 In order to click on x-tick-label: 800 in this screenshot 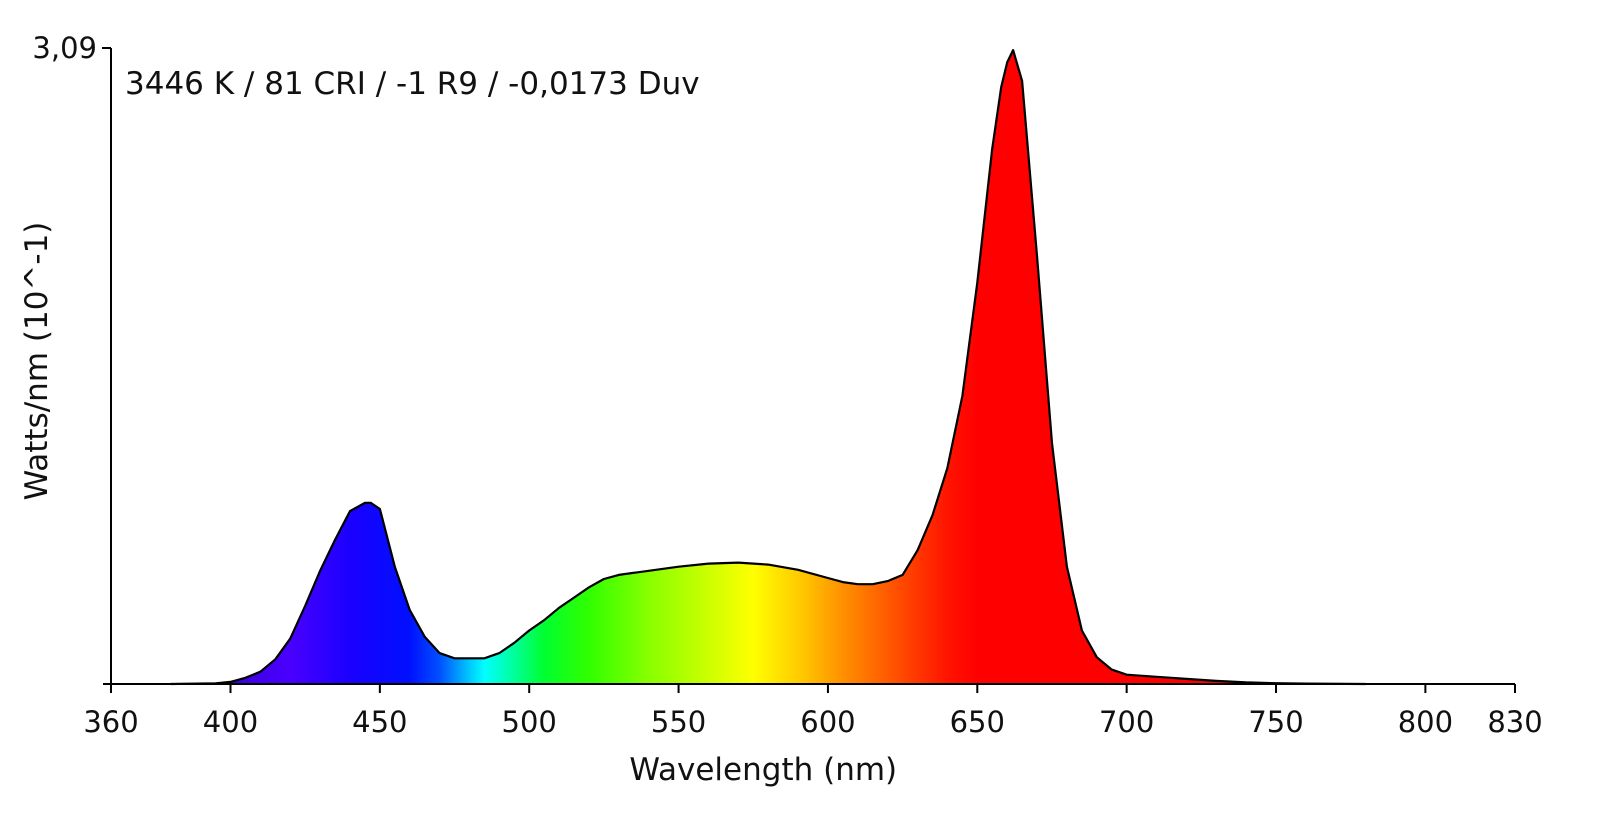, I will do `click(1425, 722)`.